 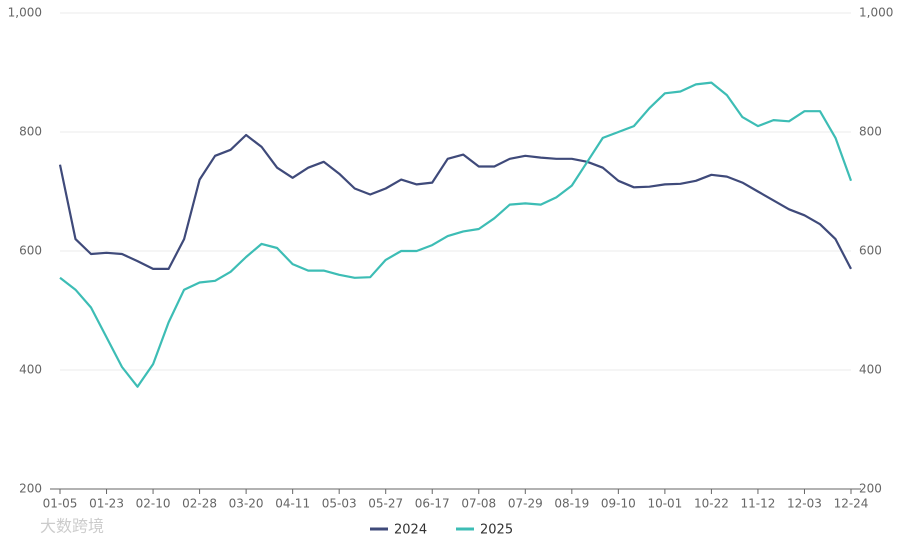 I want to click on legend-label: 2025, so click(x=496, y=530).